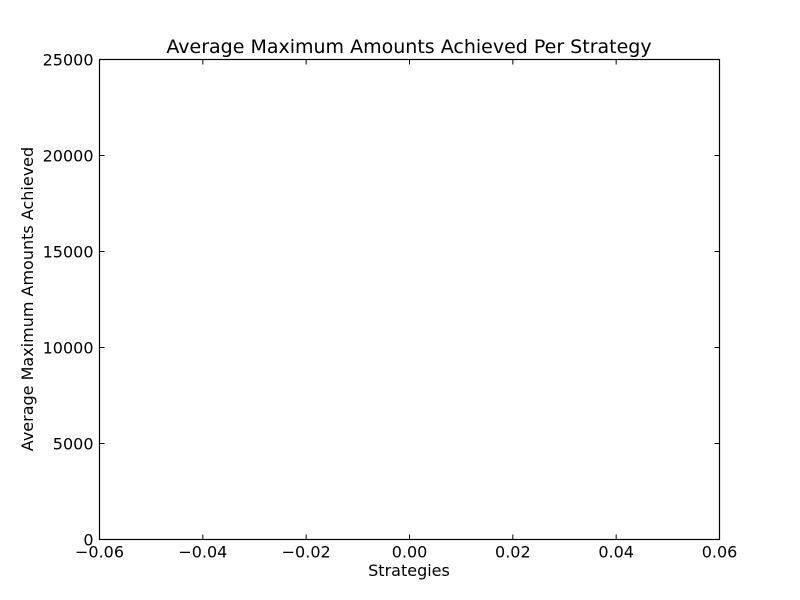 This screenshot has height=600, width=800. I want to click on x-tick-label: −0.06, so click(99, 552).